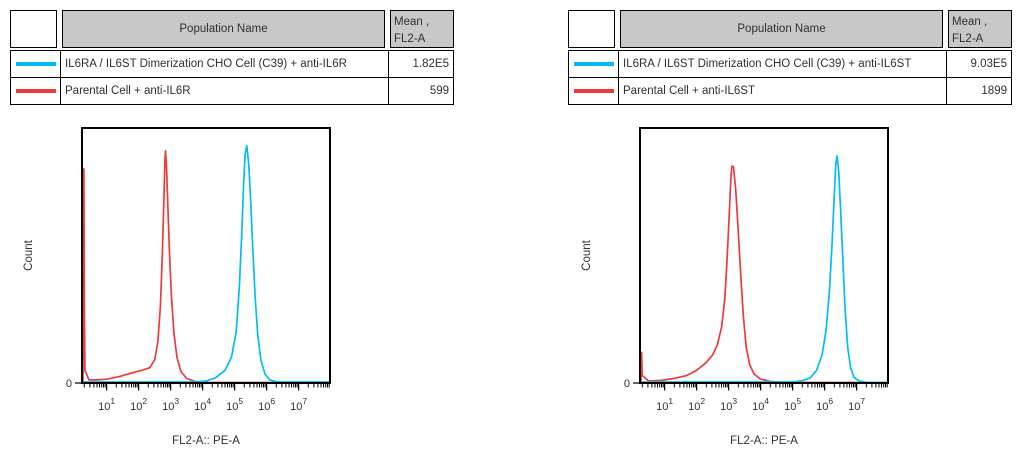 The image size is (1021, 465). Describe the element at coordinates (430, 64) in the screenshot. I see `mean-value: 1.82E5` at that location.